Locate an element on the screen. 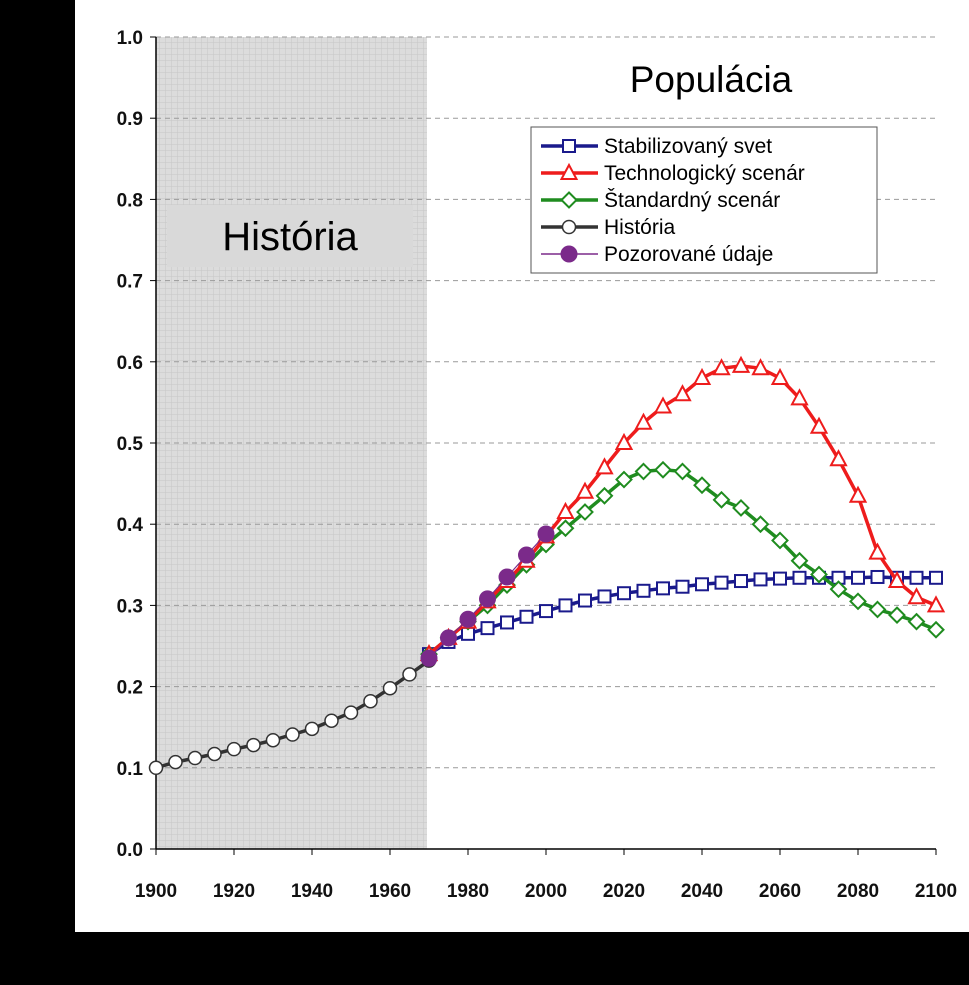 This screenshot has width=969, height=985. y-tick-label: 0.9 is located at coordinates (130, 119).